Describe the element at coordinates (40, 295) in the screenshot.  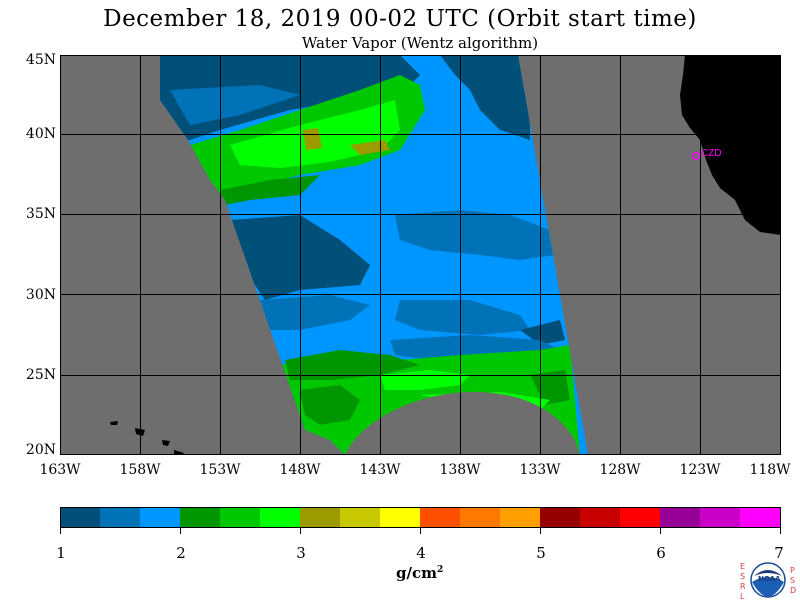
I see `lat-label-30n: 30N` at that location.